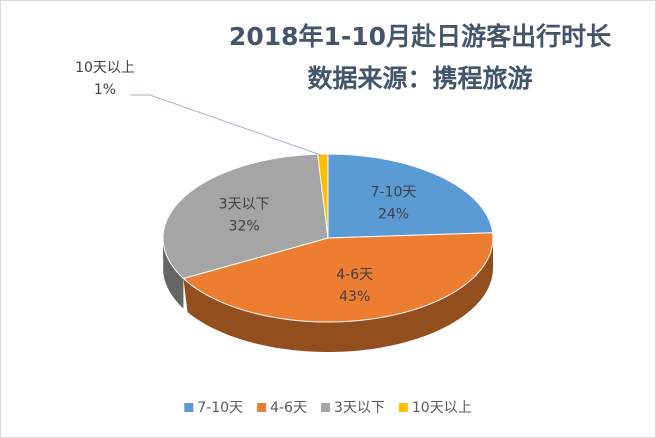 This screenshot has width=656, height=438. Describe the element at coordinates (244, 227) in the screenshot. I see `data-label-value: 32%` at that location.